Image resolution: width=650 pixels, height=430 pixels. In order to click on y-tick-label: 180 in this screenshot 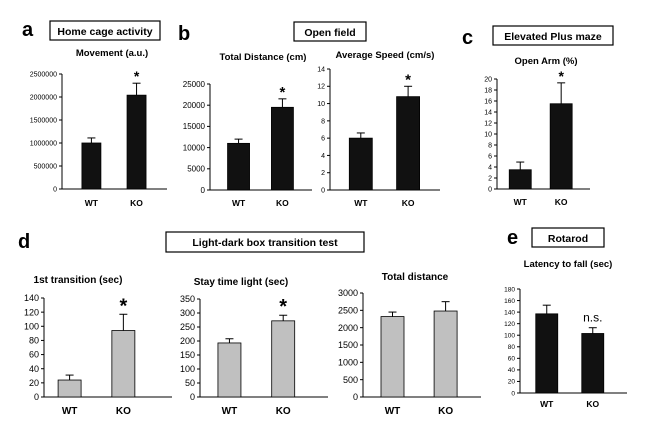, I will do `click(509, 289)`.